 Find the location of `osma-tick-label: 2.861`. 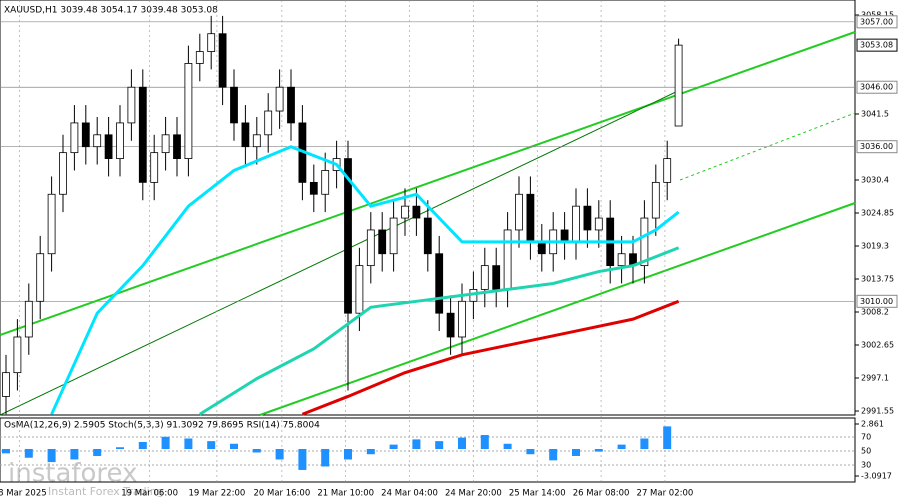

osma-tick-label: 2.861 is located at coordinates (872, 424).